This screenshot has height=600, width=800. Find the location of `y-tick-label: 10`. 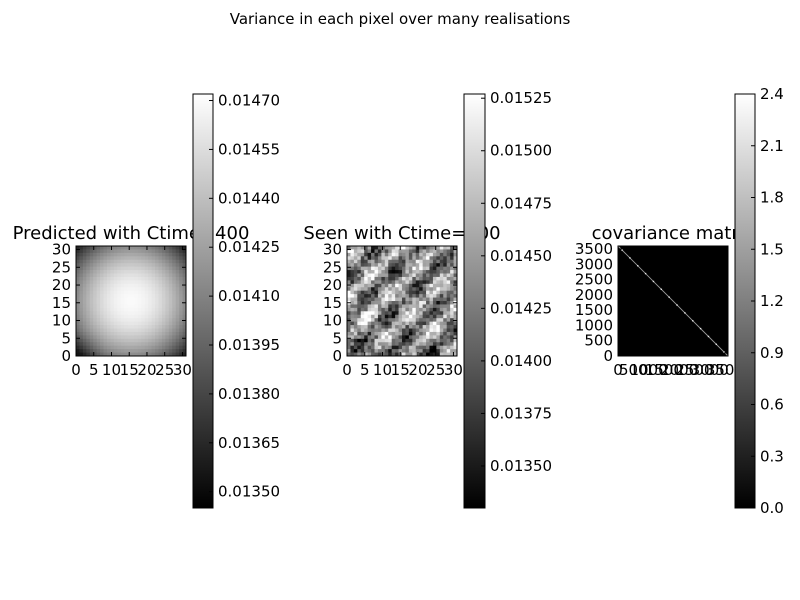

y-tick-label: 10 is located at coordinates (61, 321).